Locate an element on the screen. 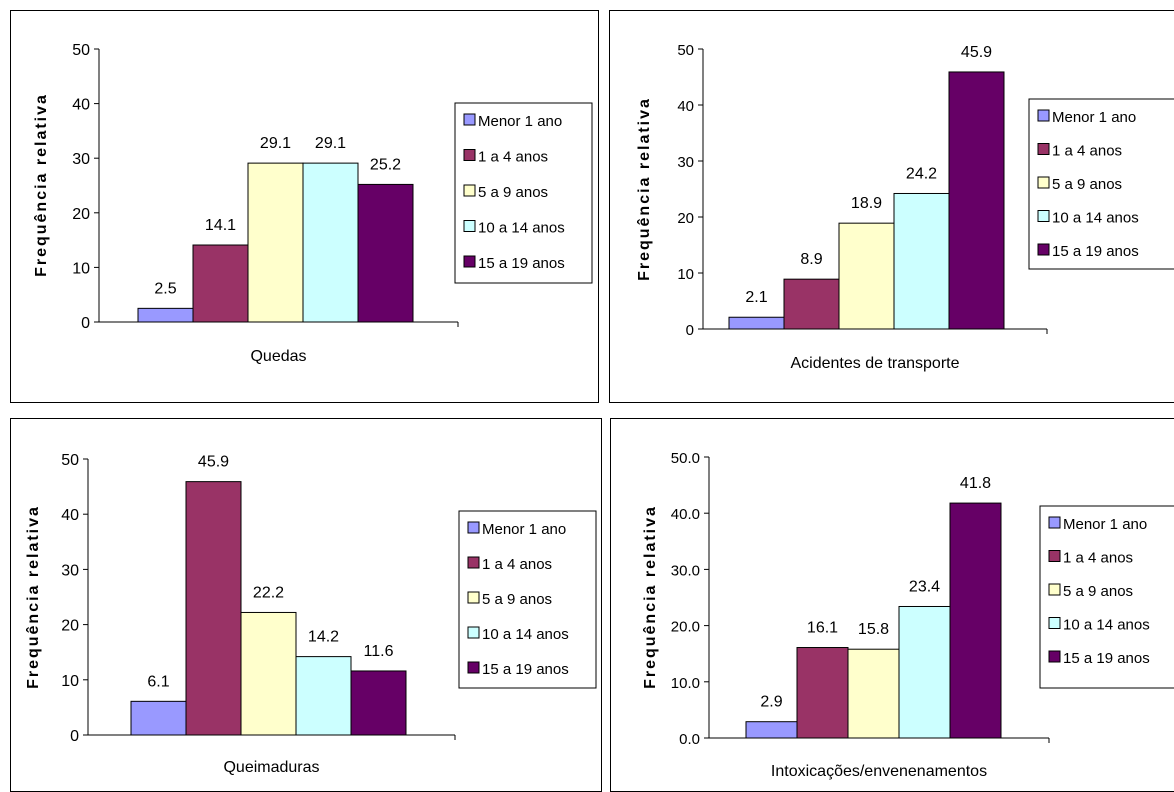  data-label: 41.8 is located at coordinates (975, 483).